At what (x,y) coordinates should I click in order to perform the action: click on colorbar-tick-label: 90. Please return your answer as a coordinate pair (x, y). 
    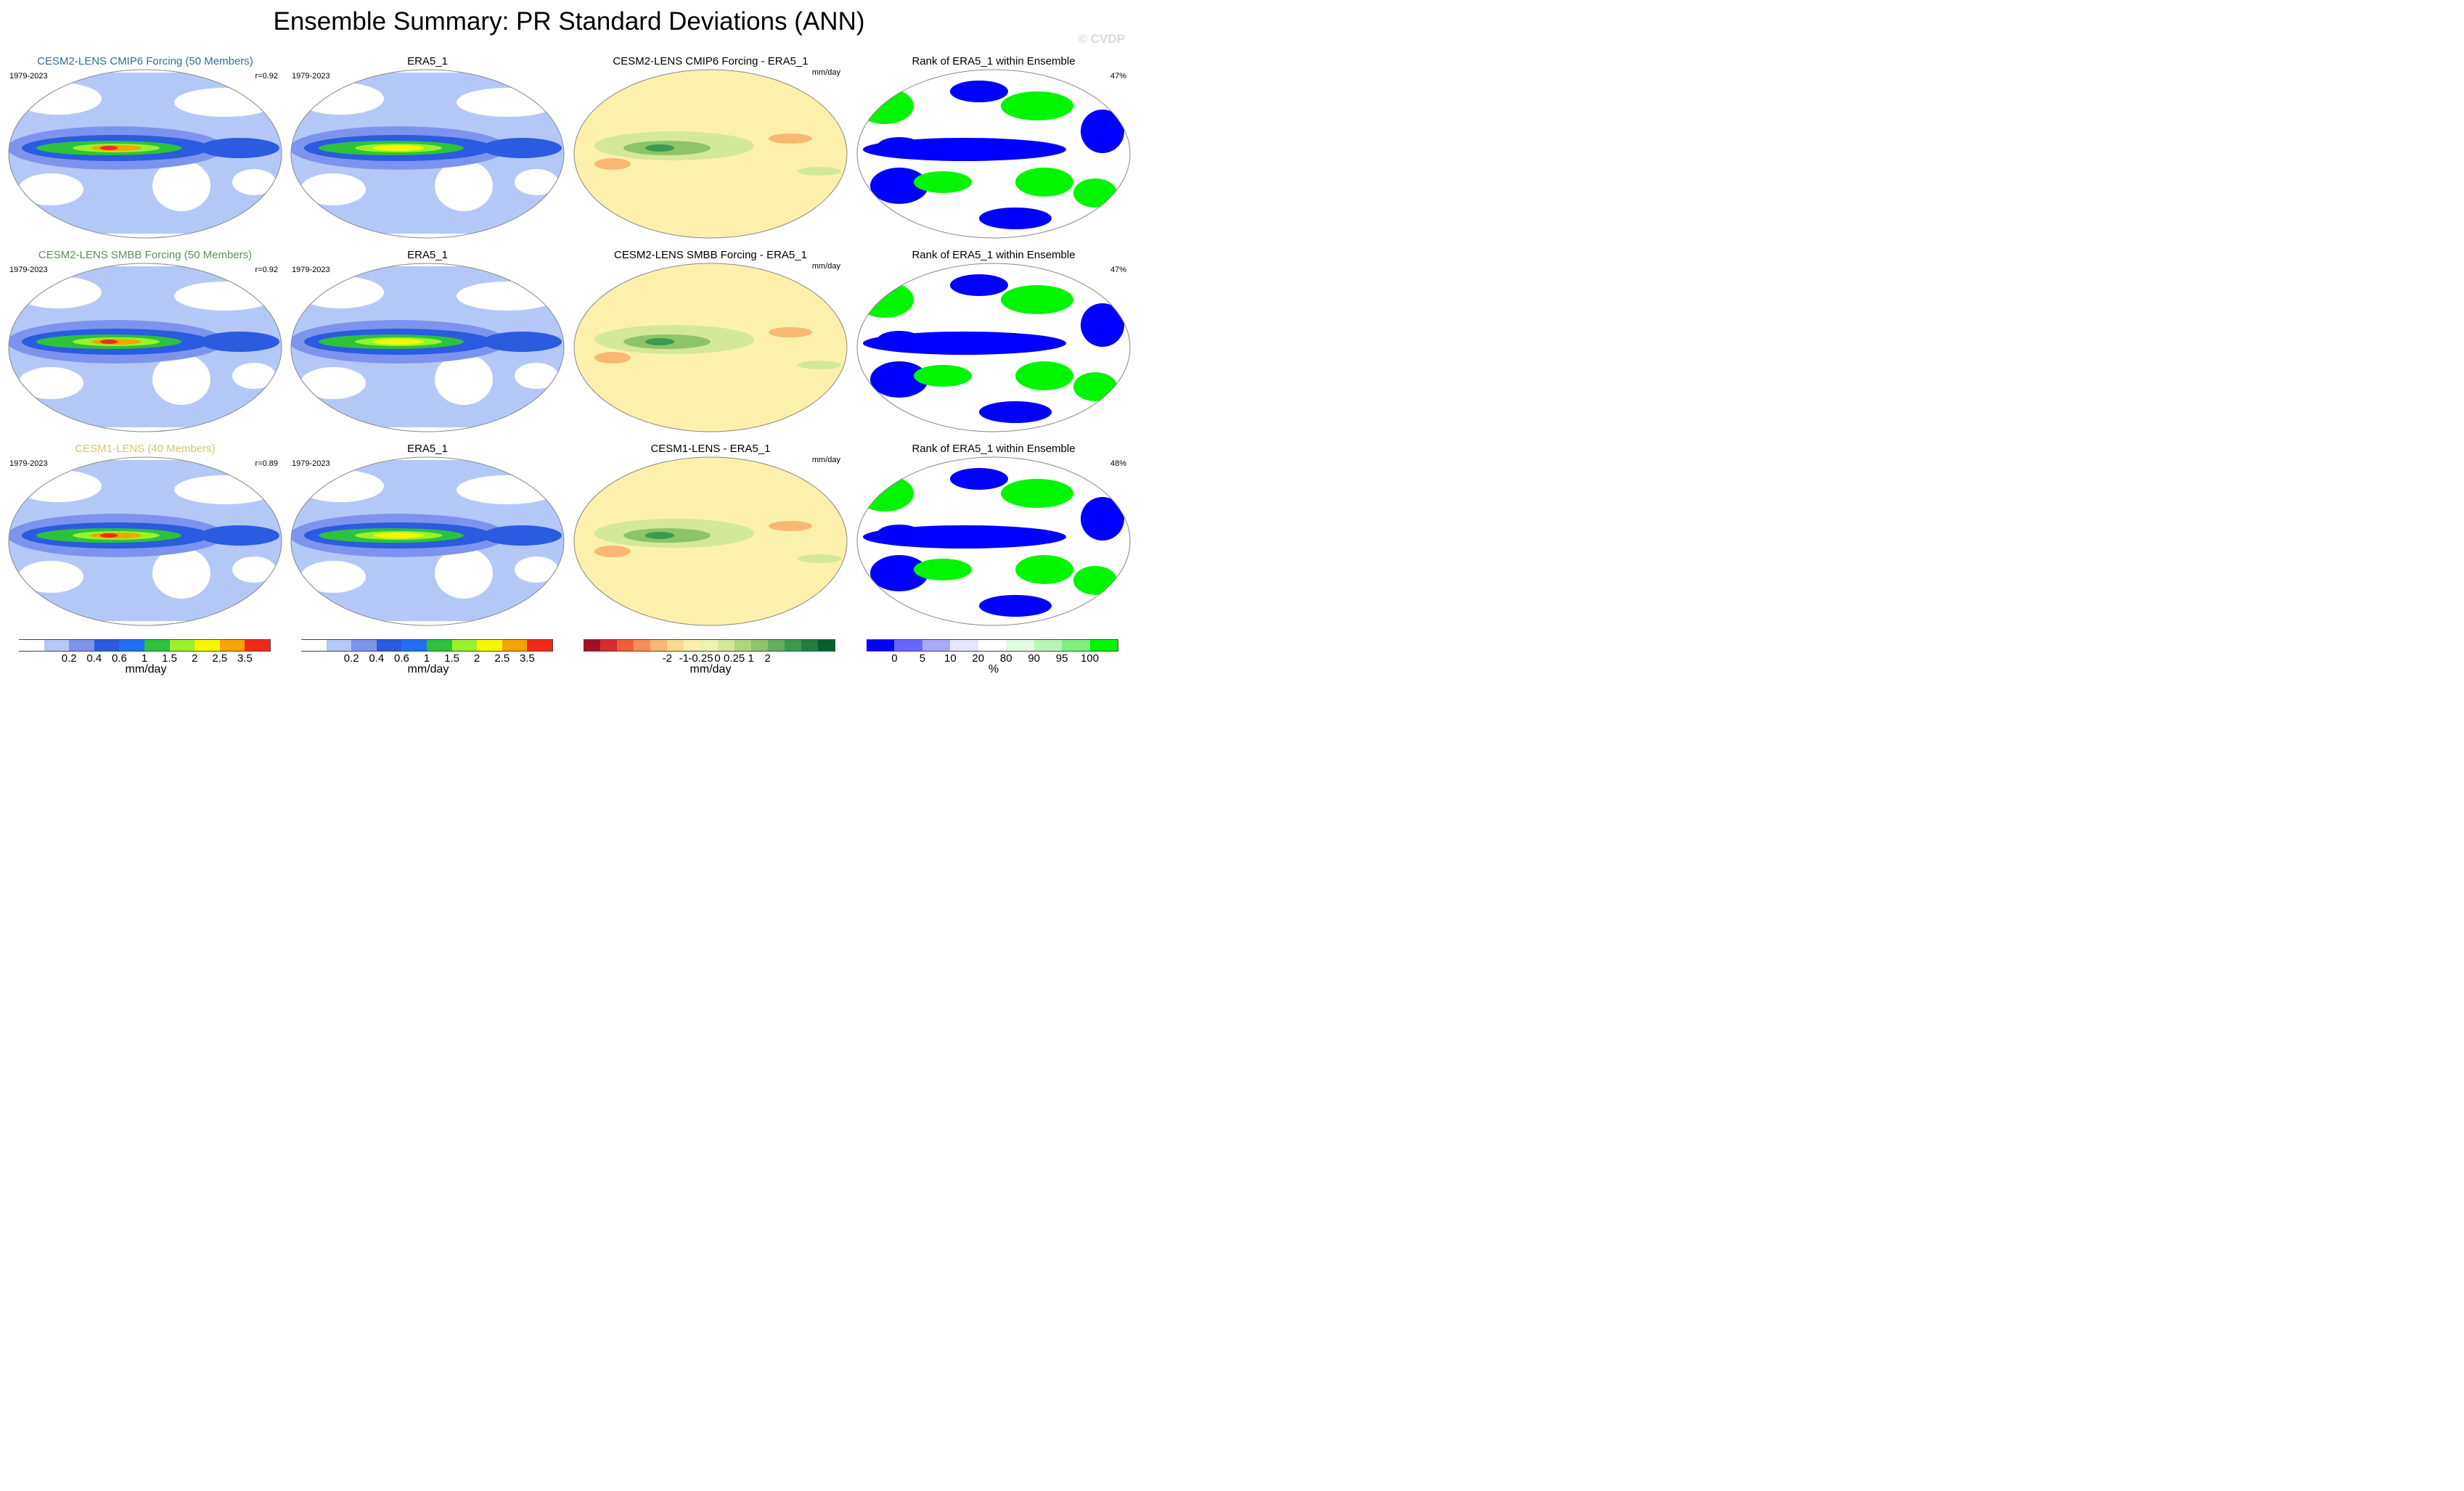
    Looking at the image, I should click on (1034, 658).